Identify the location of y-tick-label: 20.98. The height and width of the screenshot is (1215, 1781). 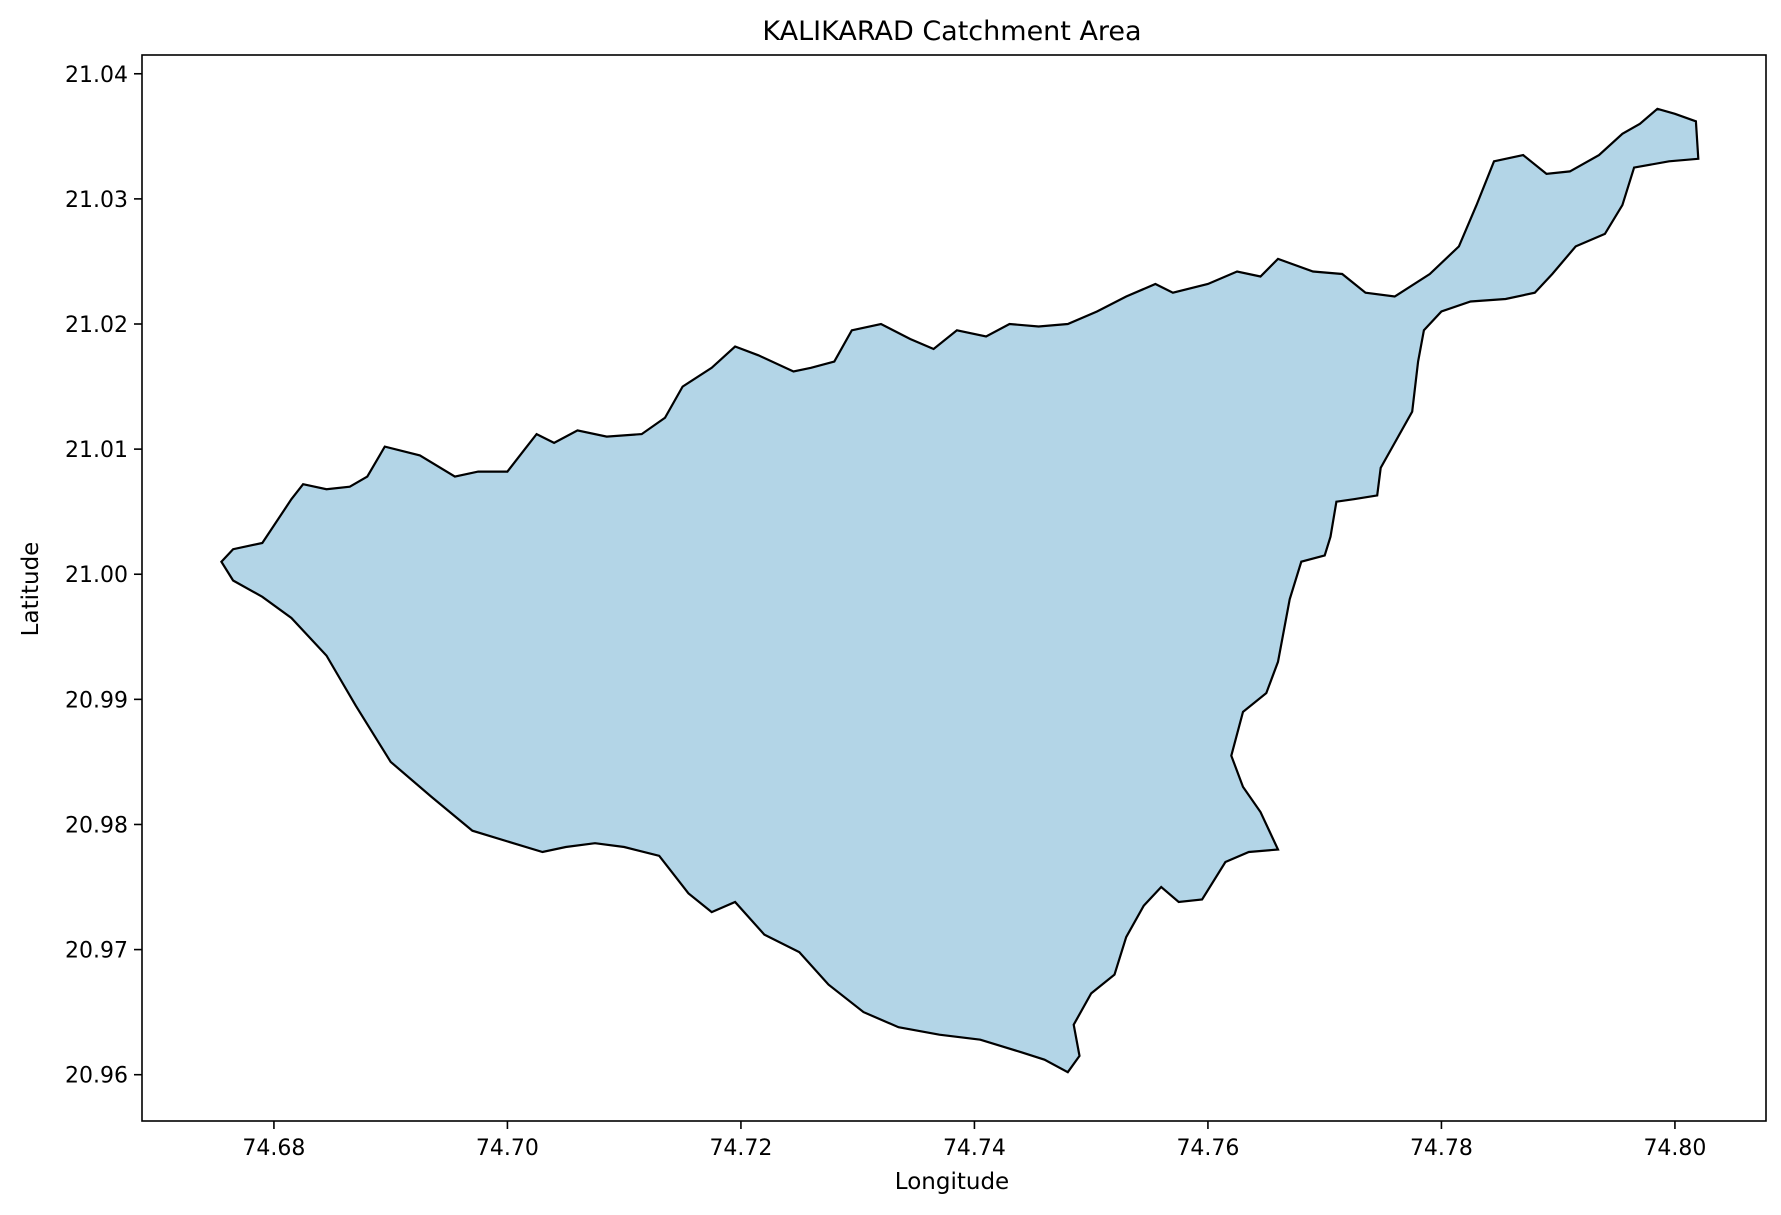
(96, 825).